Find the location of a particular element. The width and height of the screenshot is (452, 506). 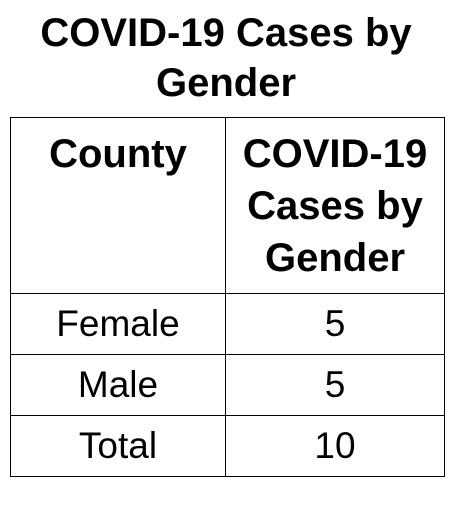

row-value-total: 10 is located at coordinates (335, 446).